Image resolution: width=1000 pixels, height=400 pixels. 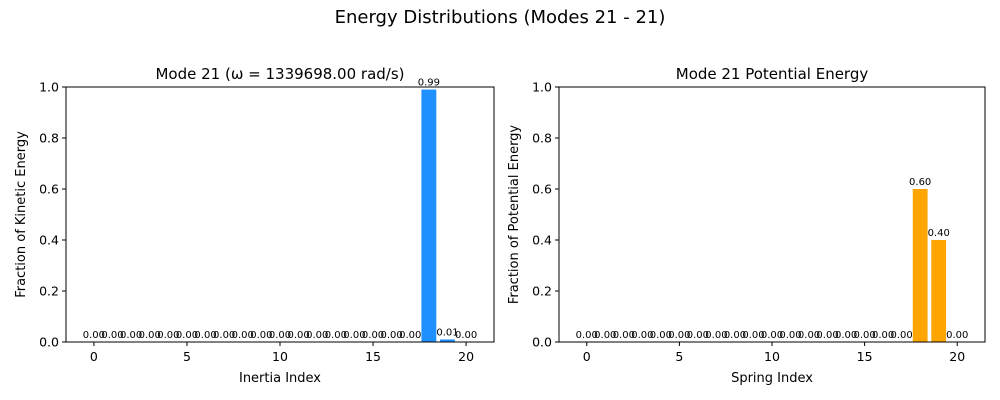 What do you see at coordinates (21, 214) in the screenshot?
I see `kinetic-y-axis-label: Fraction of Kinetic Energy` at bounding box center [21, 214].